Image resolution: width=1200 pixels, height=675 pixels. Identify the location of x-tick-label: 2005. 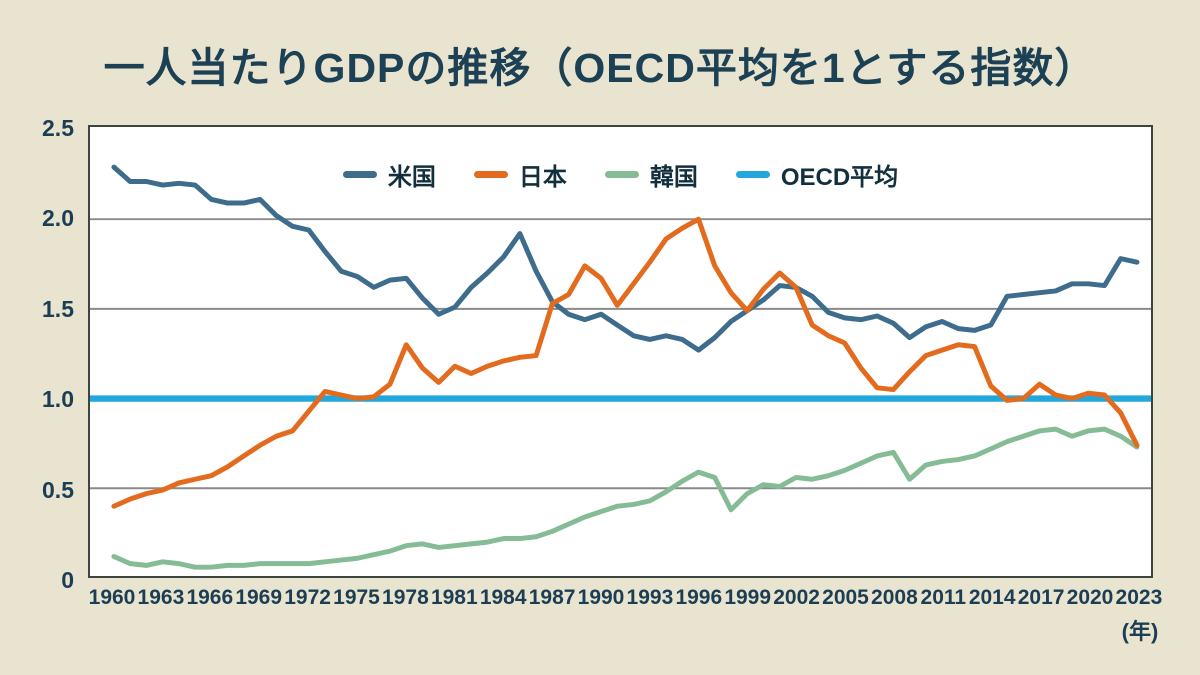
(845, 597).